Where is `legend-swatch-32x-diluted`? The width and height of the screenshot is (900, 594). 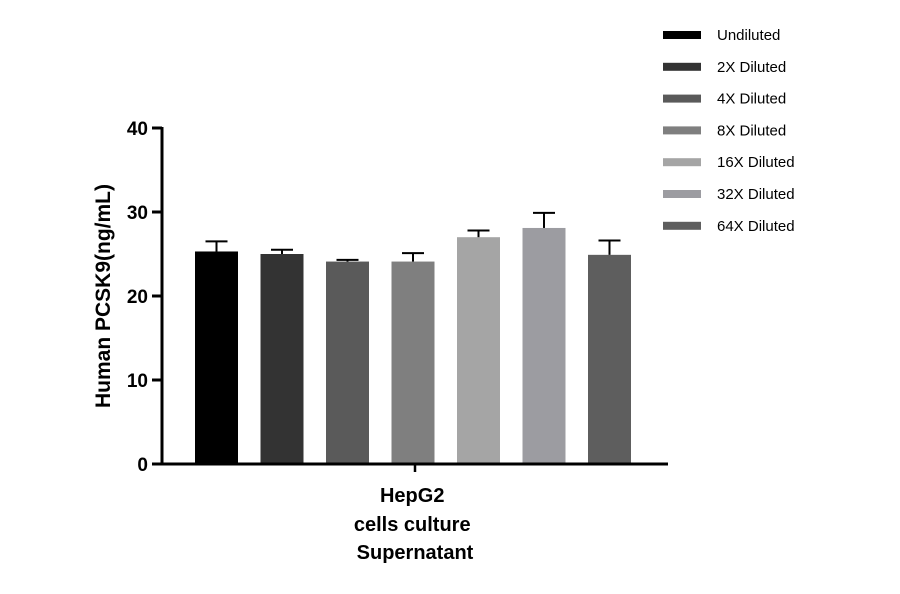 legend-swatch-32x-diluted is located at coordinates (682, 194).